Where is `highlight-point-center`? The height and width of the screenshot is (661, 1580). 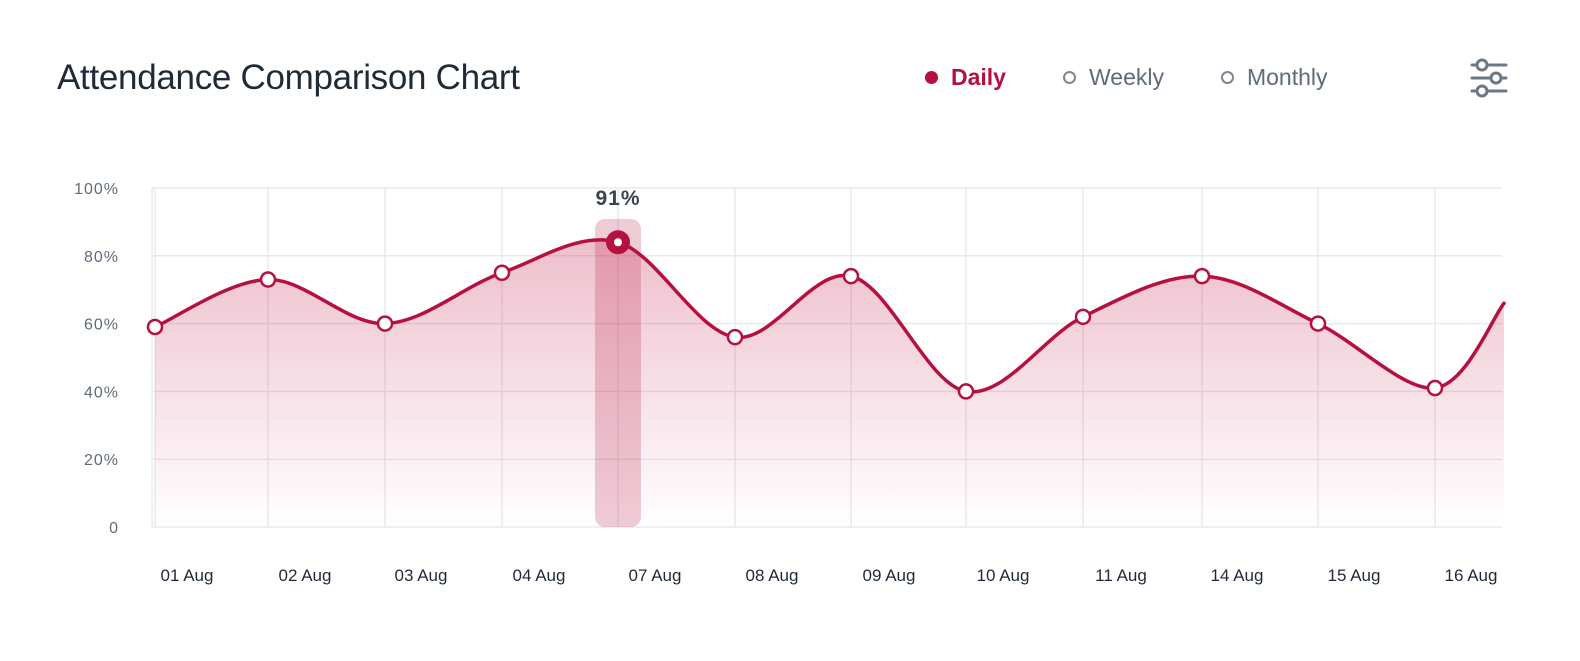 highlight-point-center is located at coordinates (618, 242).